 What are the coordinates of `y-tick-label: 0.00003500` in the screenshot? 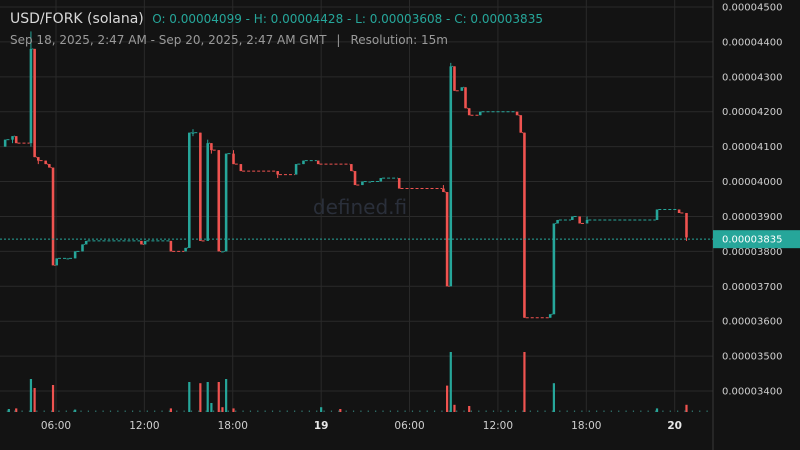 It's located at (752, 357).